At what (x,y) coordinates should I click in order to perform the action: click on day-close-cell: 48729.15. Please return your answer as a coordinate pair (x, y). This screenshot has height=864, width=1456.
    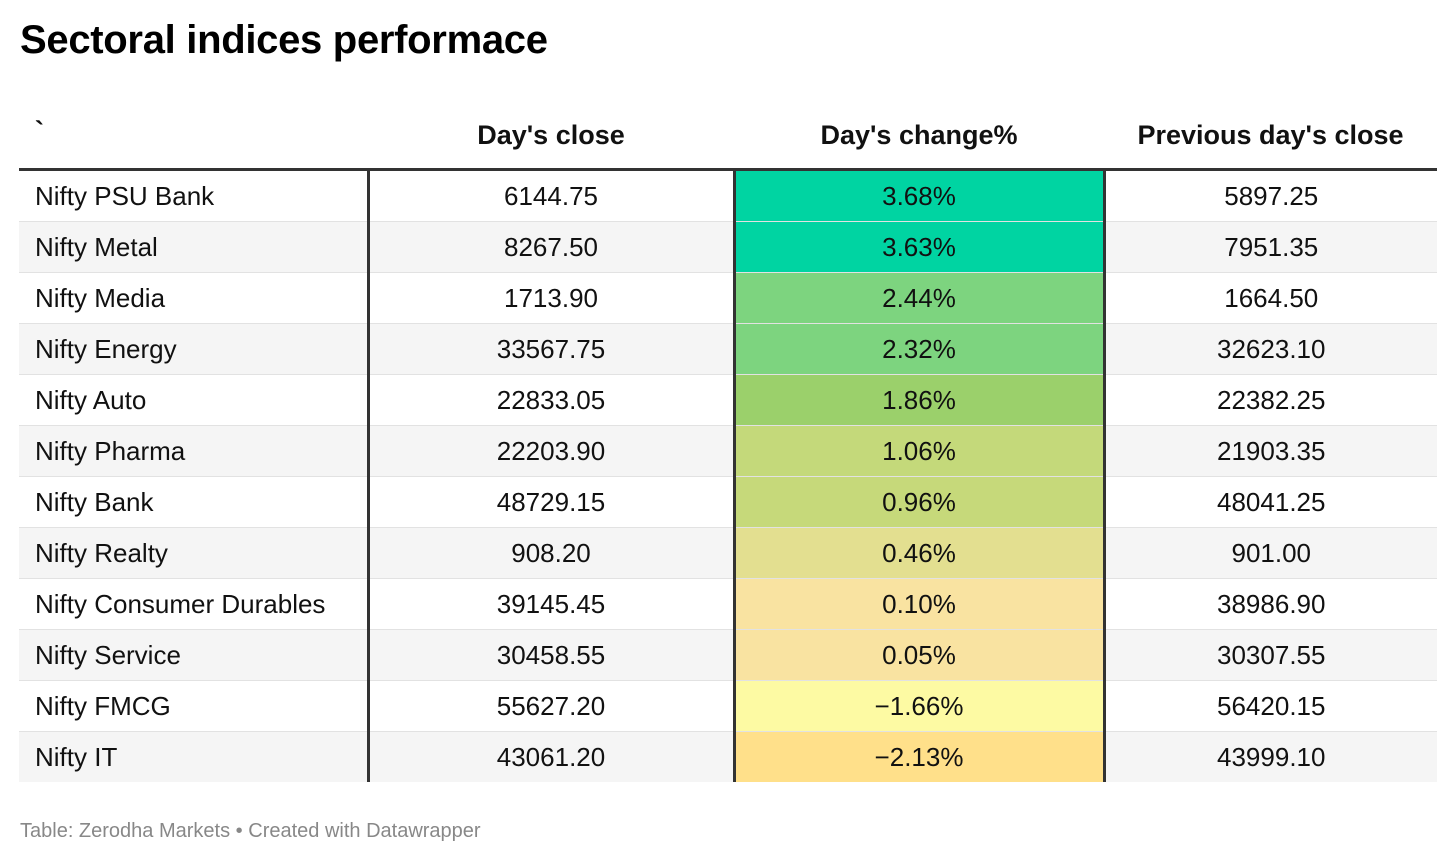
    Looking at the image, I should click on (552, 502).